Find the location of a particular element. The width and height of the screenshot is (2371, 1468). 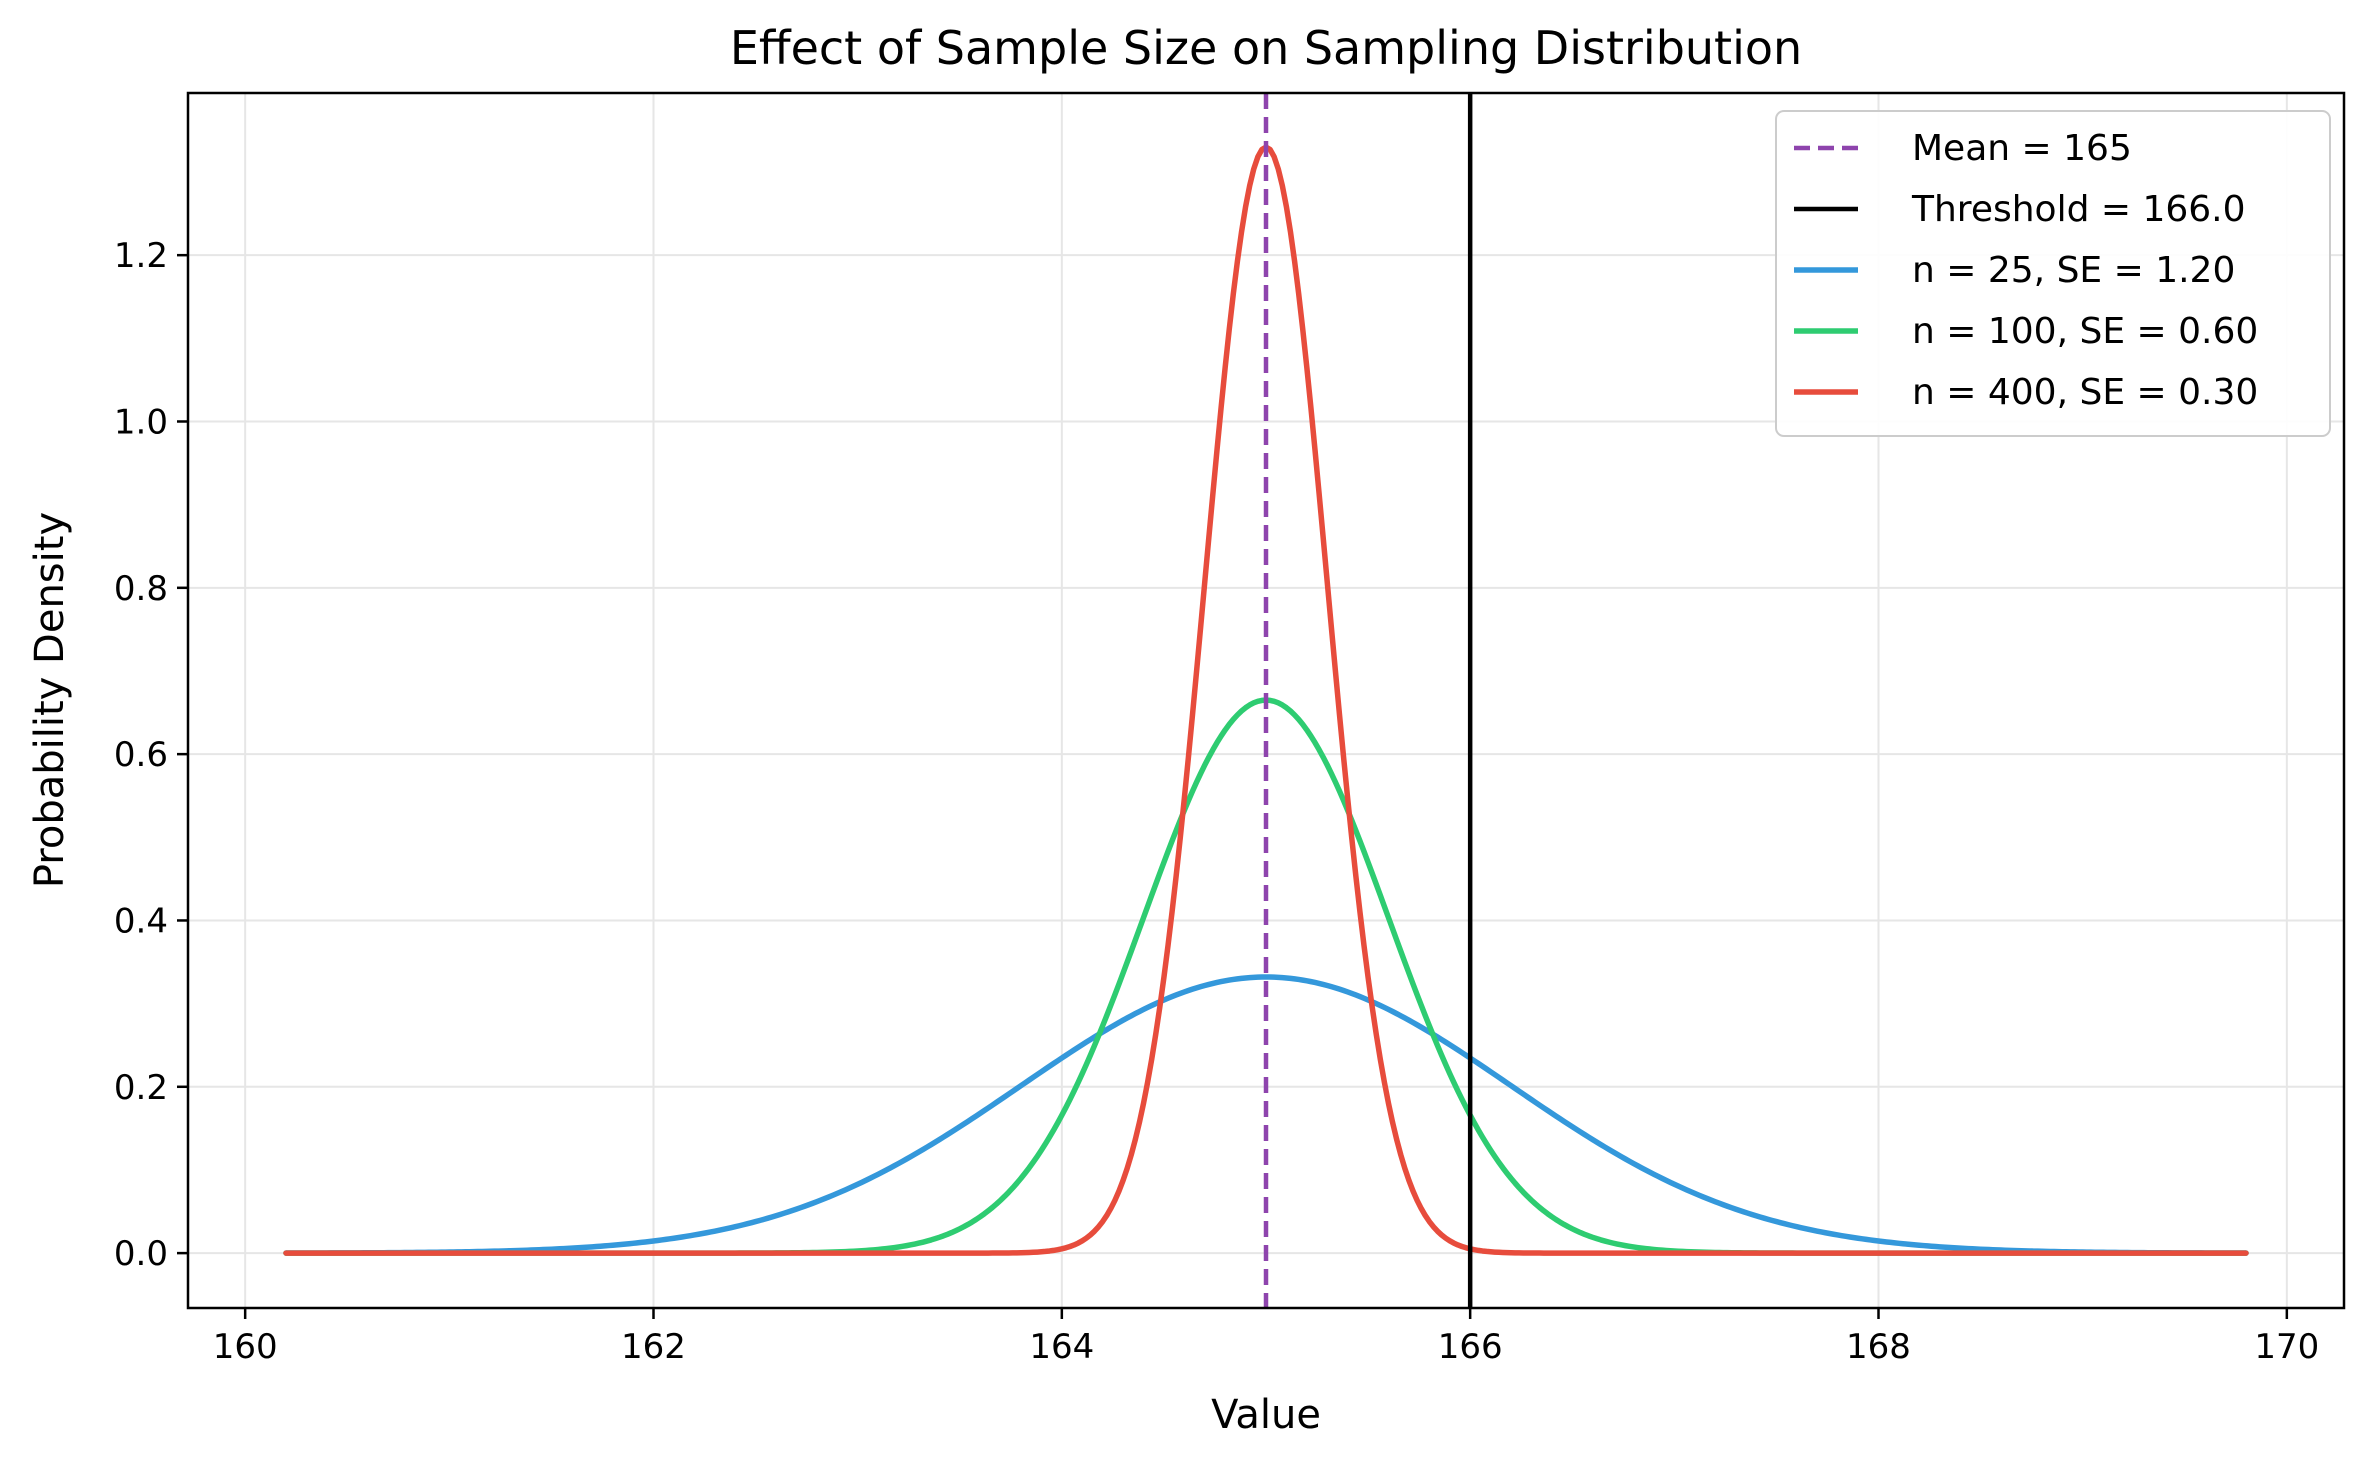

x-tick-label: 164 is located at coordinates (1061, 1347).